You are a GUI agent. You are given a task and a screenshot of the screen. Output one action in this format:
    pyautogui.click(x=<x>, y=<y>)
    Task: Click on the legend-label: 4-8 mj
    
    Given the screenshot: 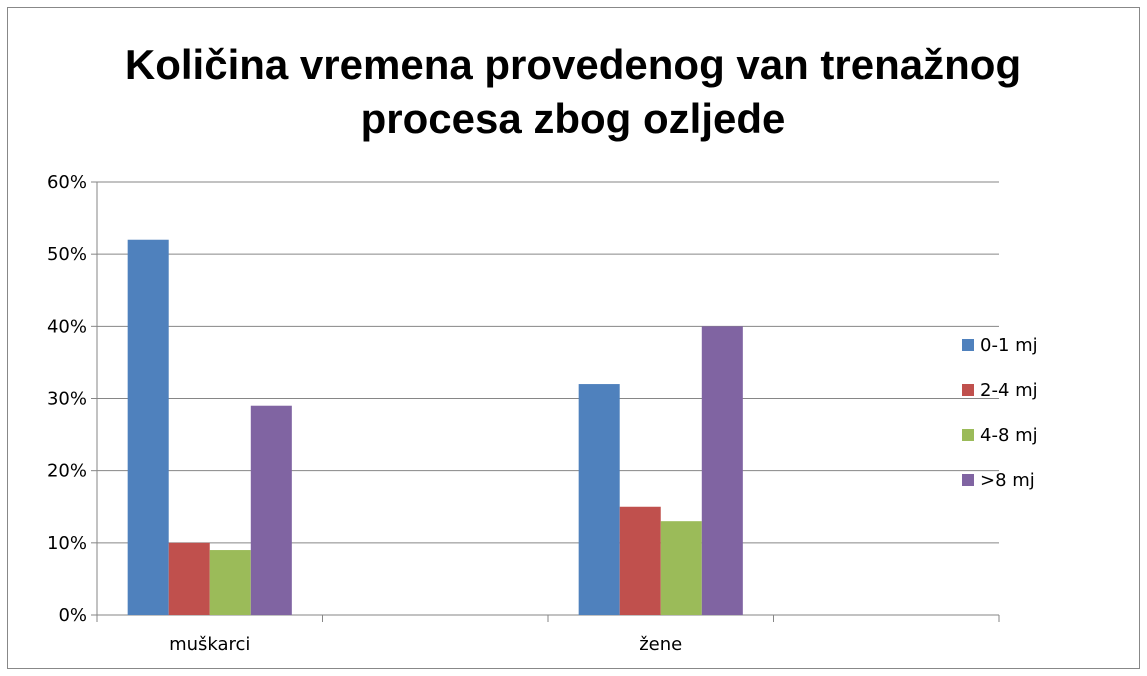 What is the action you would take?
    pyautogui.click(x=1009, y=435)
    